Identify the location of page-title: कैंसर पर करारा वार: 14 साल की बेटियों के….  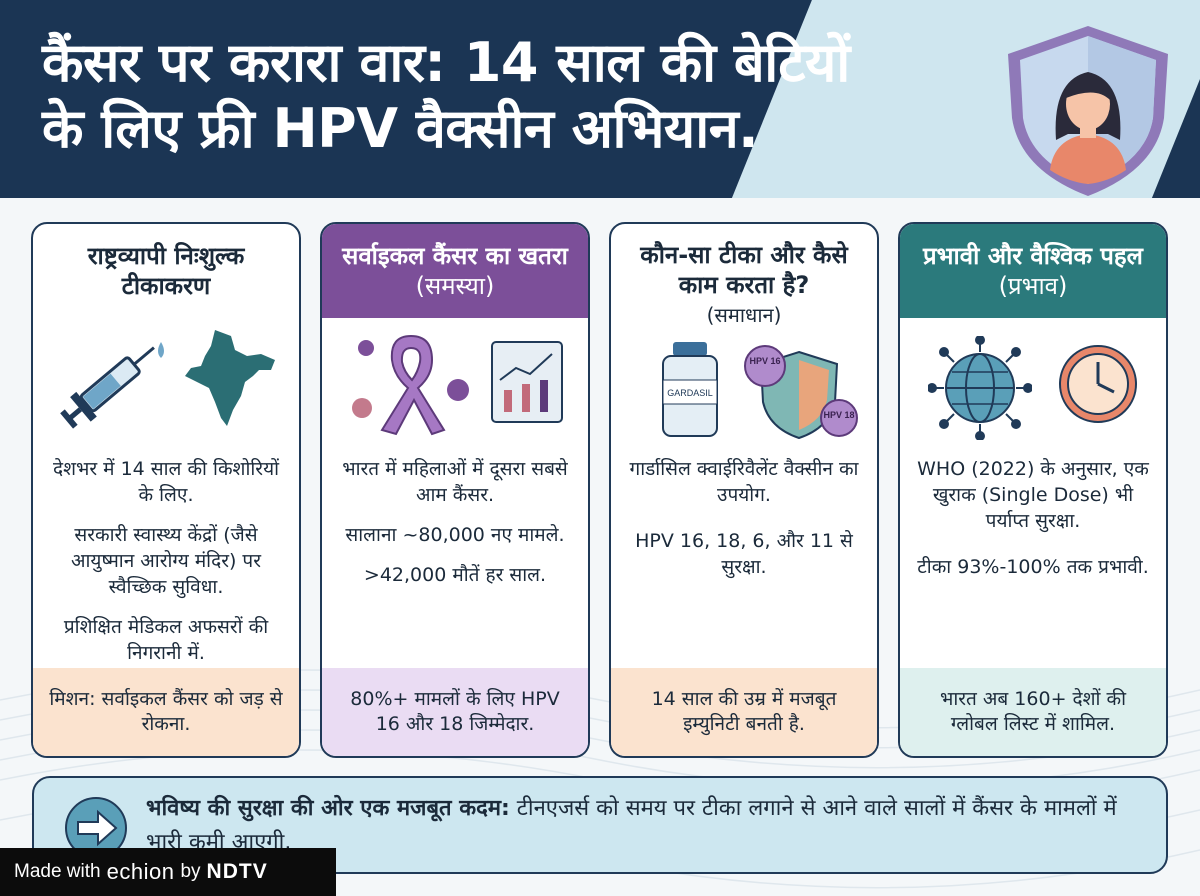
(512, 96).